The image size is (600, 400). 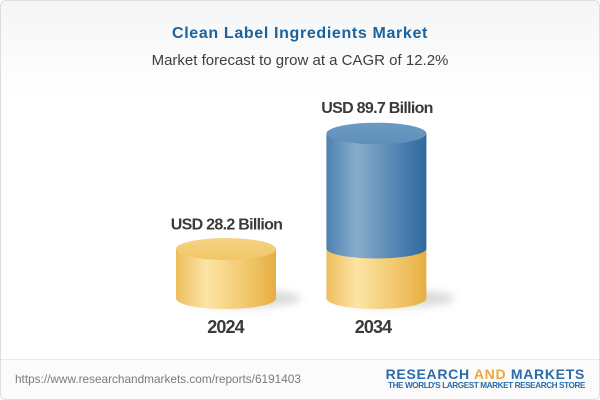 What do you see at coordinates (377, 108) in the screenshot?
I see `svg-text: USD 89.7 Billion` at bounding box center [377, 108].